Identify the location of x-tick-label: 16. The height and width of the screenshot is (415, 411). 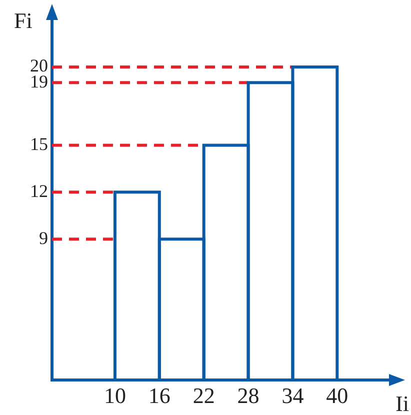
(159, 395).